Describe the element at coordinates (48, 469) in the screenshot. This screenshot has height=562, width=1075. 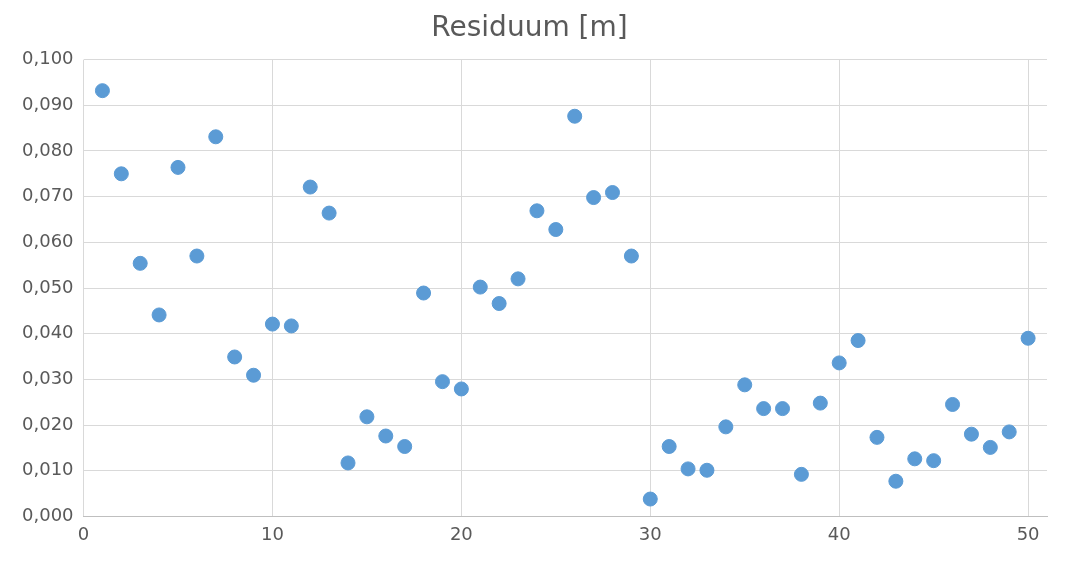
I see `y-tick-label: 0,010` at that location.